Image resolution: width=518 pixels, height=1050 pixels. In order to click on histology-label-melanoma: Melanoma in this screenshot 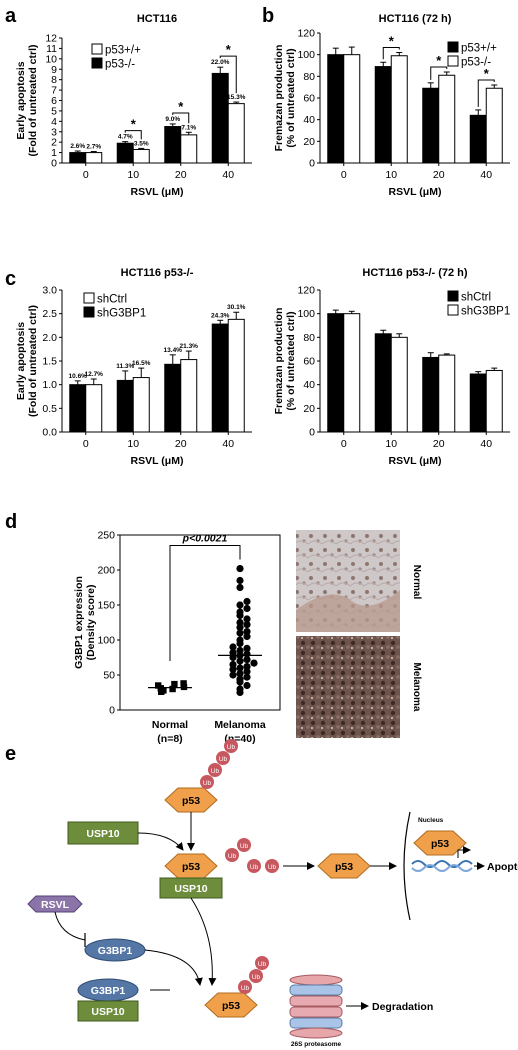, I will do `click(416, 687)`.